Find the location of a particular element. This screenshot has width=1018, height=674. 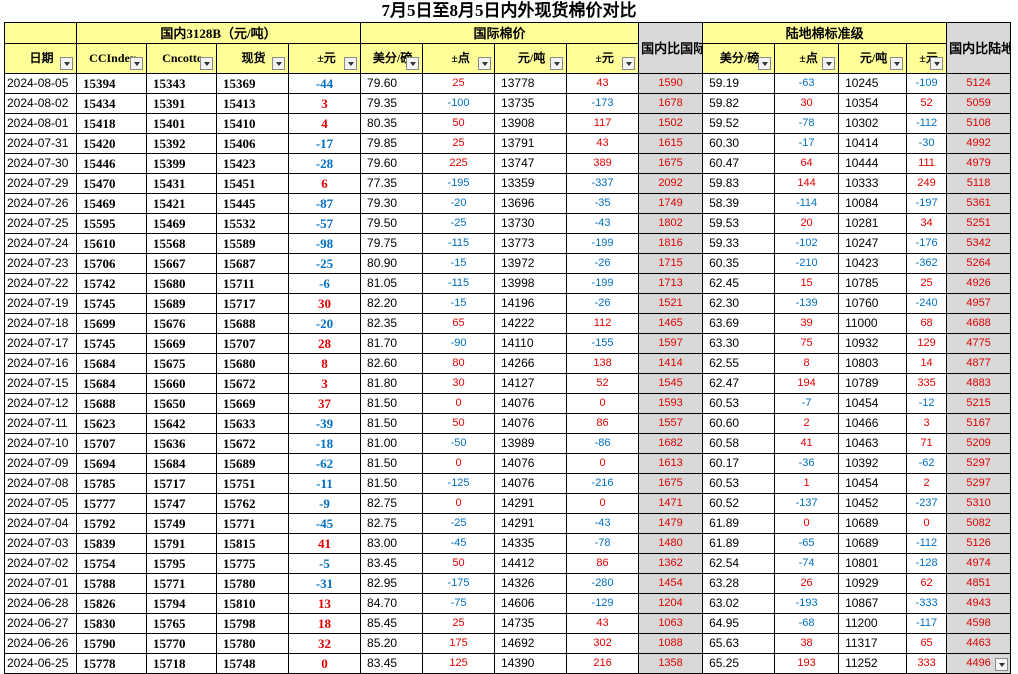

usd-lb-cell: 81.80 is located at coordinates (392, 383).